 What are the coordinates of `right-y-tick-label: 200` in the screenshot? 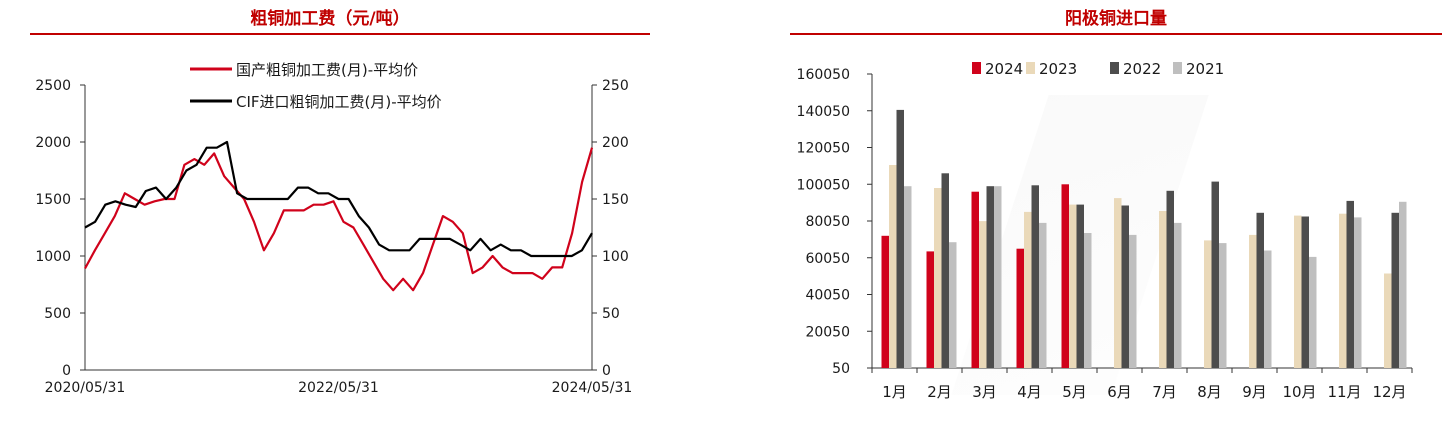 It's located at (615, 143).